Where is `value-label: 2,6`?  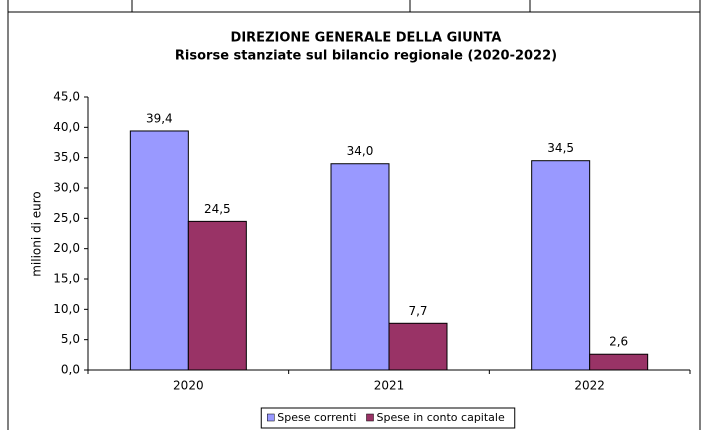
value-label: 2,6 is located at coordinates (618, 342).